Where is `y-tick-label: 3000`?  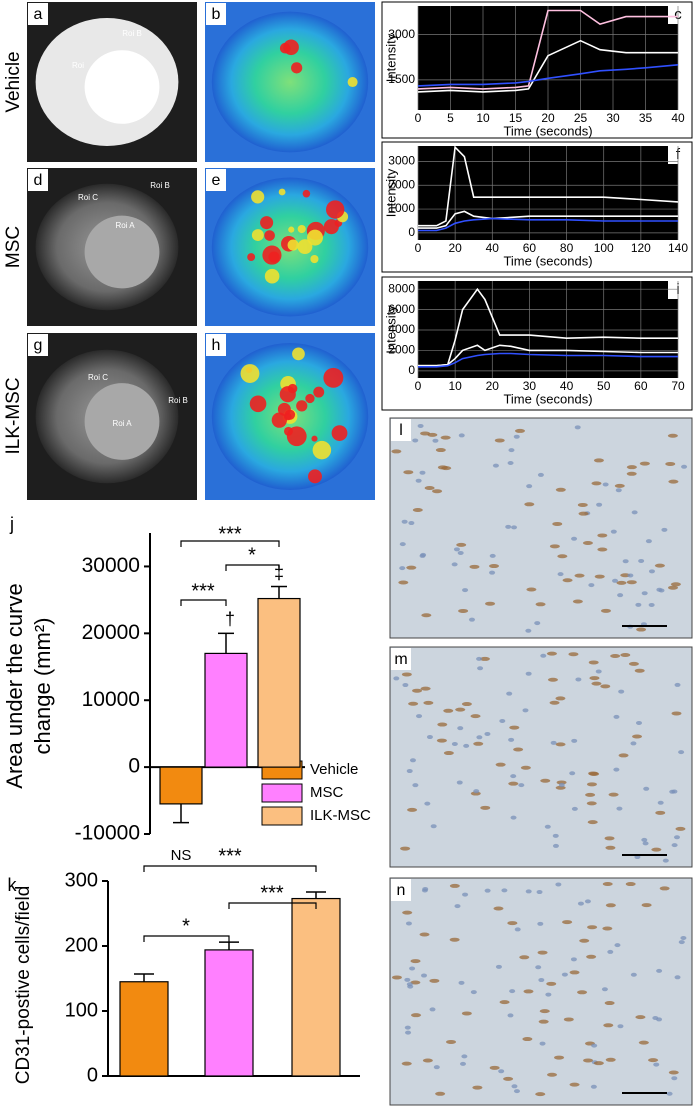
y-tick-label: 3000 is located at coordinates (401, 161).